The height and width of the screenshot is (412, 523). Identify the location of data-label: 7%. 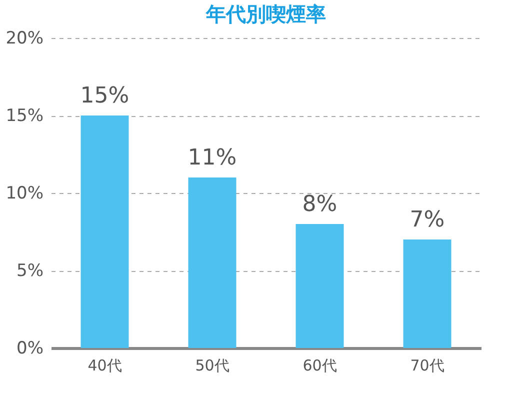
(427, 220).